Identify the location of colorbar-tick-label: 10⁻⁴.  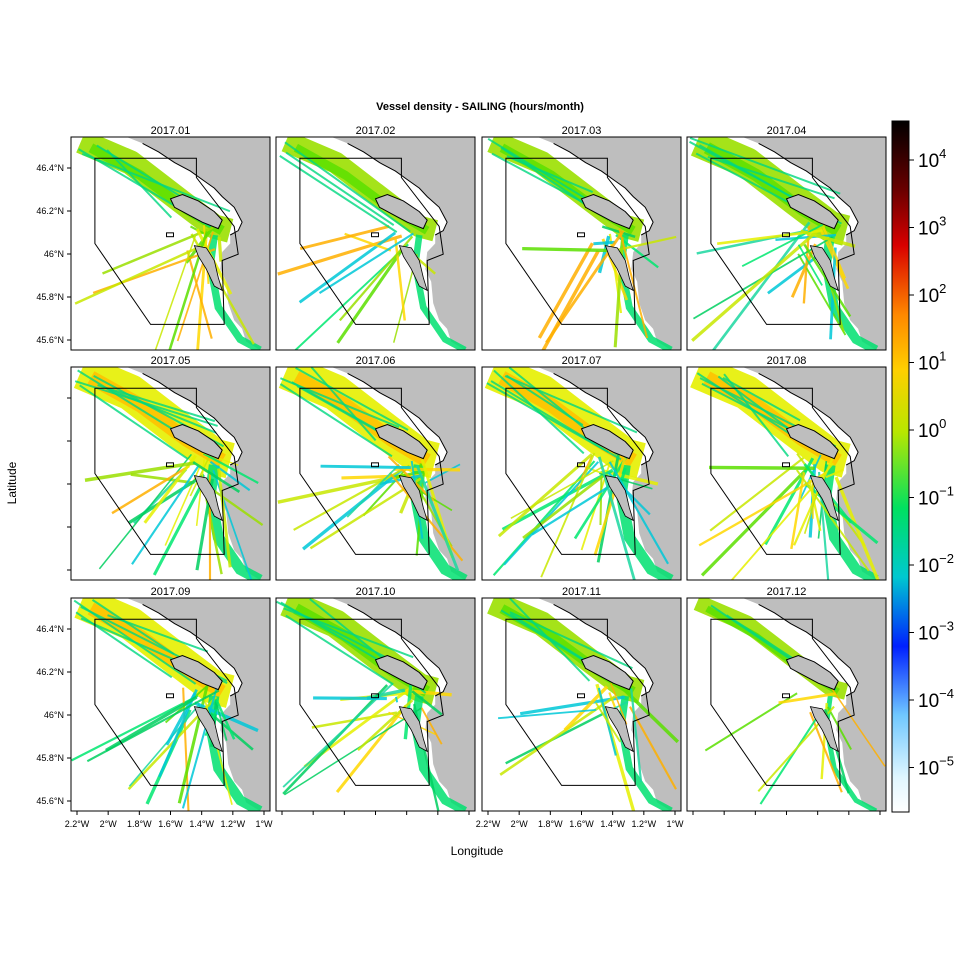
(936, 699).